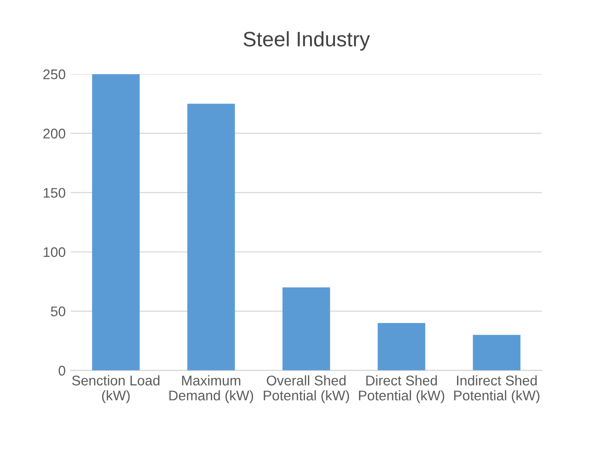  Describe the element at coordinates (497, 389) in the screenshot. I see `x-tick-label: Indirect Shed Potential (kW)` at that location.